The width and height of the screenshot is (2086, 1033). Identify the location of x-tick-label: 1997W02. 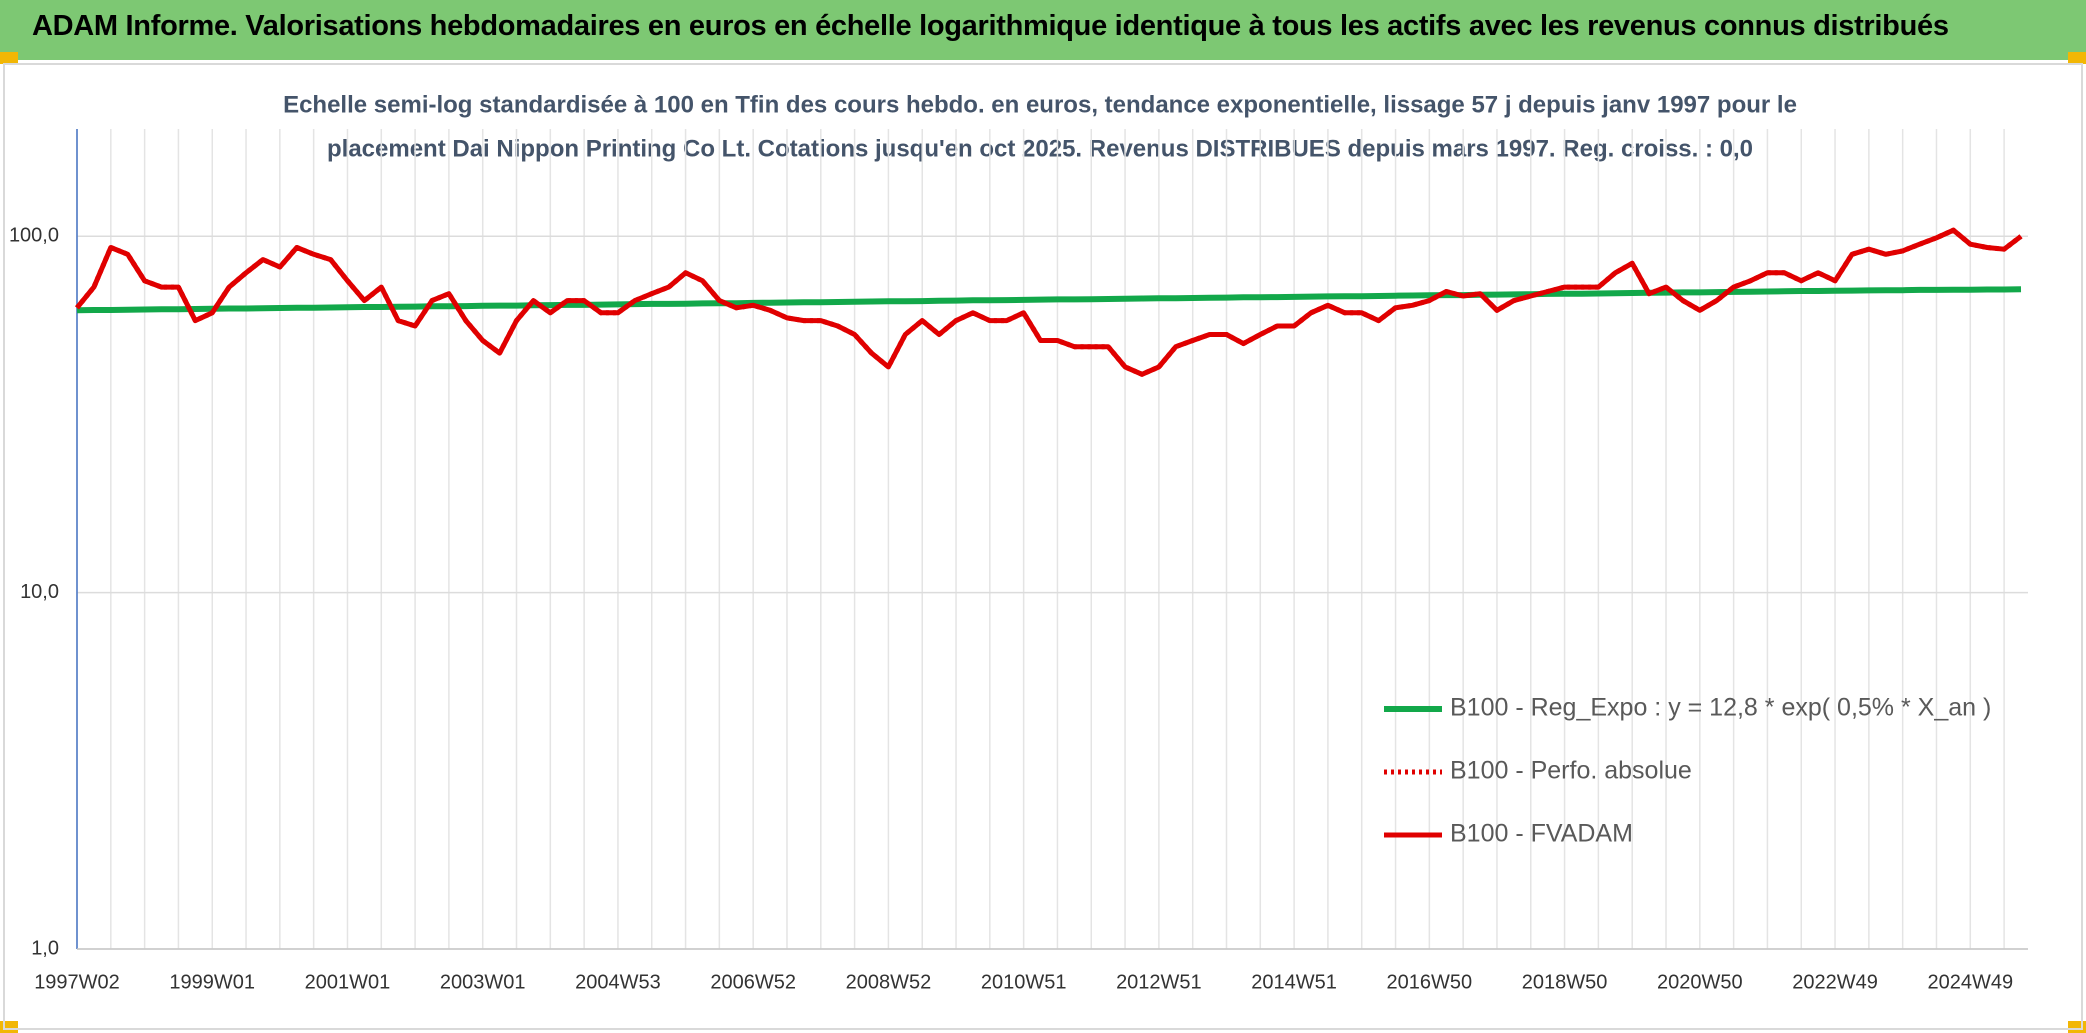
(77, 982).